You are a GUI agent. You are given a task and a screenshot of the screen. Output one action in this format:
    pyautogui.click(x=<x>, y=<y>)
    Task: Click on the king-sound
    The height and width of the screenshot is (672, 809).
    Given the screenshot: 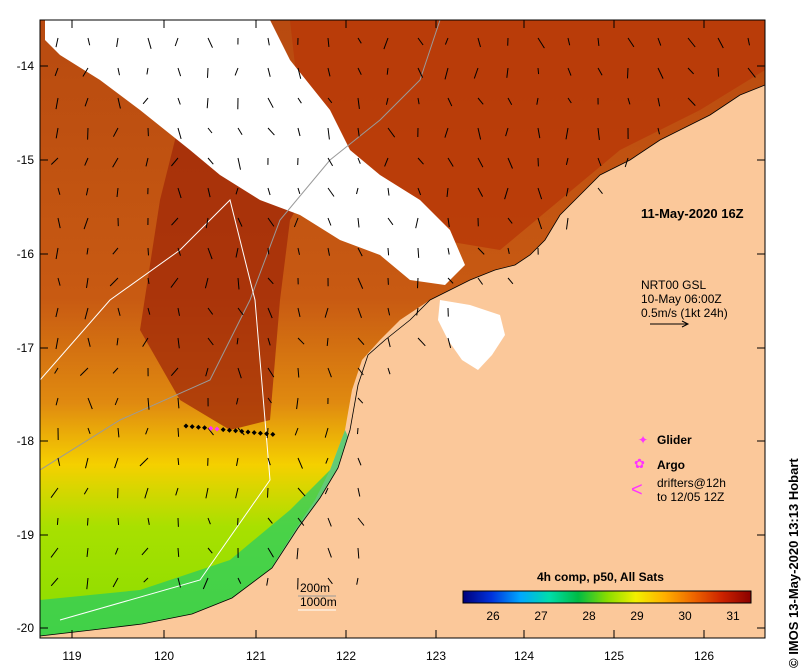 What is the action you would take?
    pyautogui.click(x=471, y=335)
    